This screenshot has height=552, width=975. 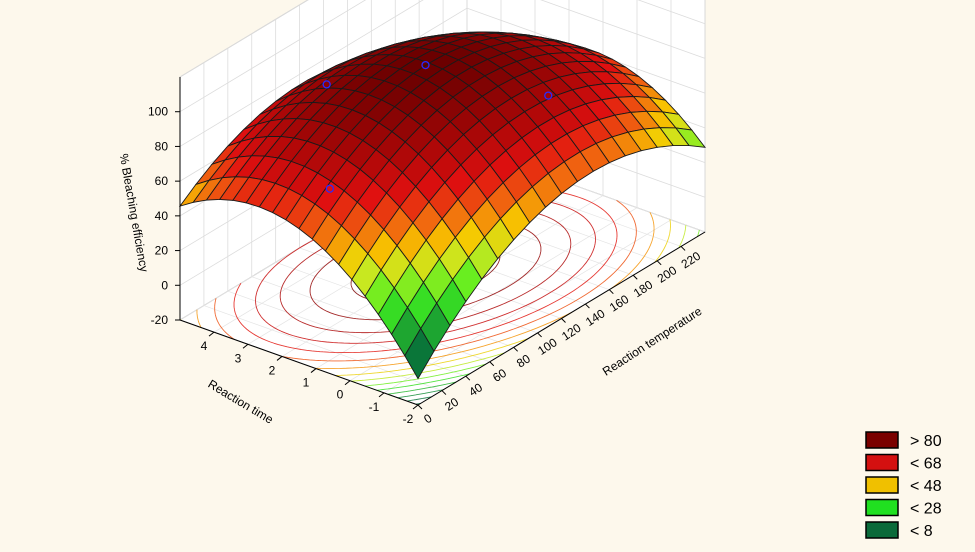 What do you see at coordinates (691, 260) in the screenshot?
I see `x-tick-label: 220` at bounding box center [691, 260].